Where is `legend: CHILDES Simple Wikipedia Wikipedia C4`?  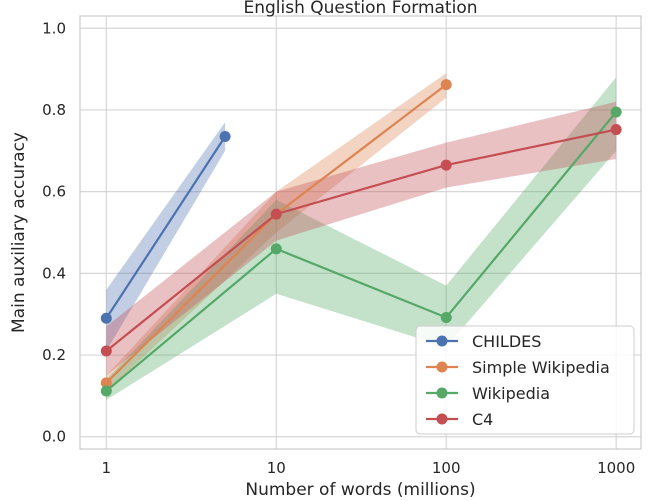
legend: CHILDES Simple Wikipedia Wikipedia C4 is located at coordinates (525, 380).